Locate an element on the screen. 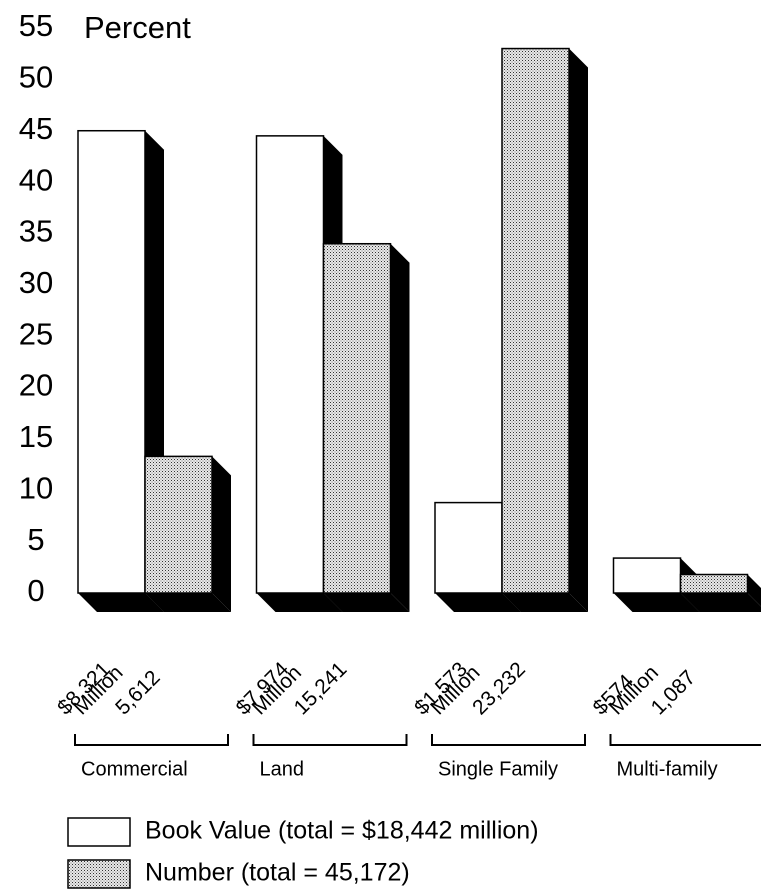 This screenshot has height=892, width=761. y-tick-label: 25 is located at coordinates (36, 333).